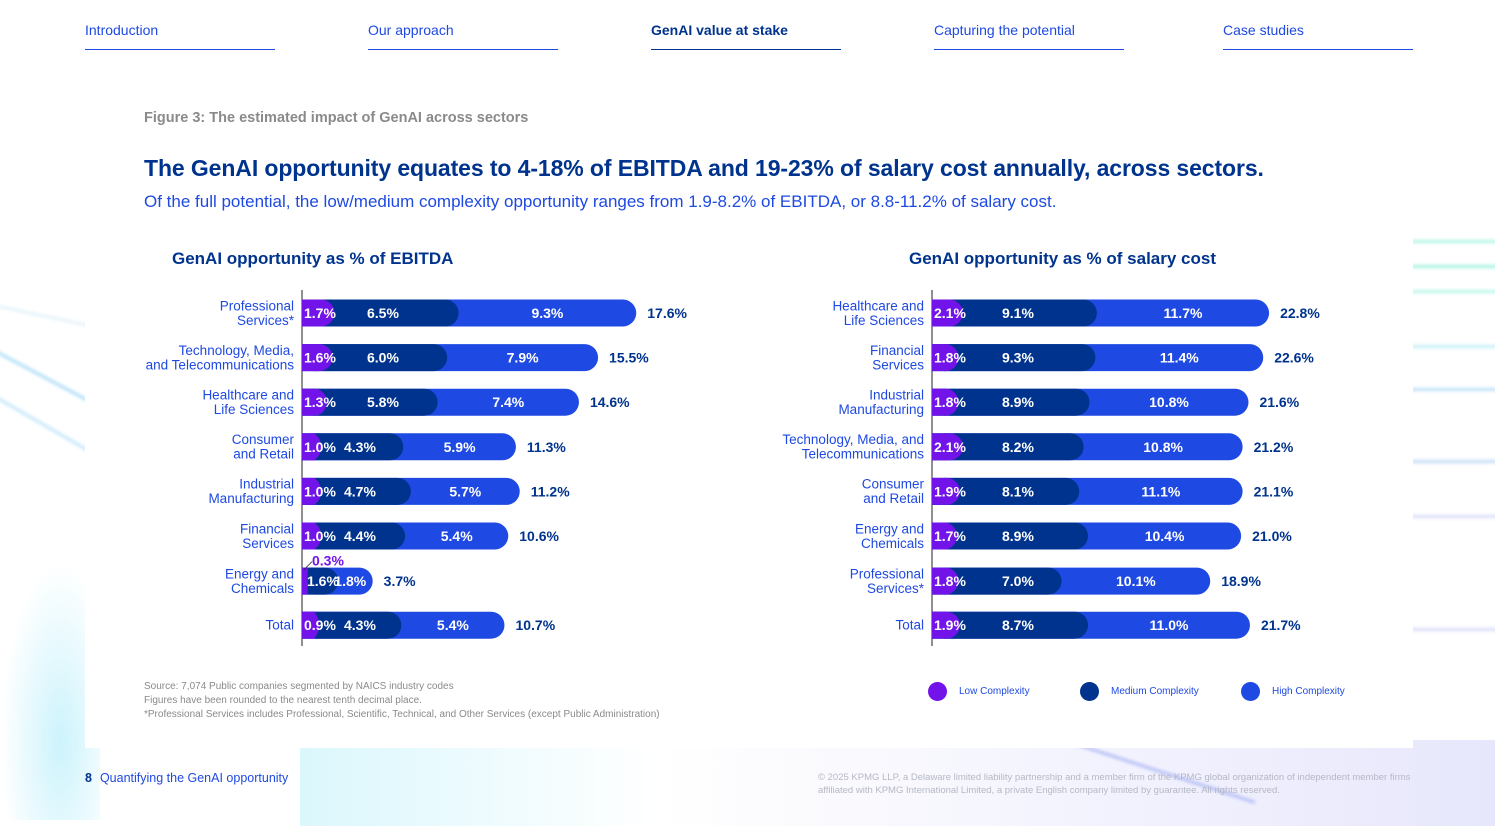 Image resolution: width=1495 pixels, height=826 pixels. Describe the element at coordinates (383, 313) in the screenshot. I see `value-label-medium: 6.5%` at that location.